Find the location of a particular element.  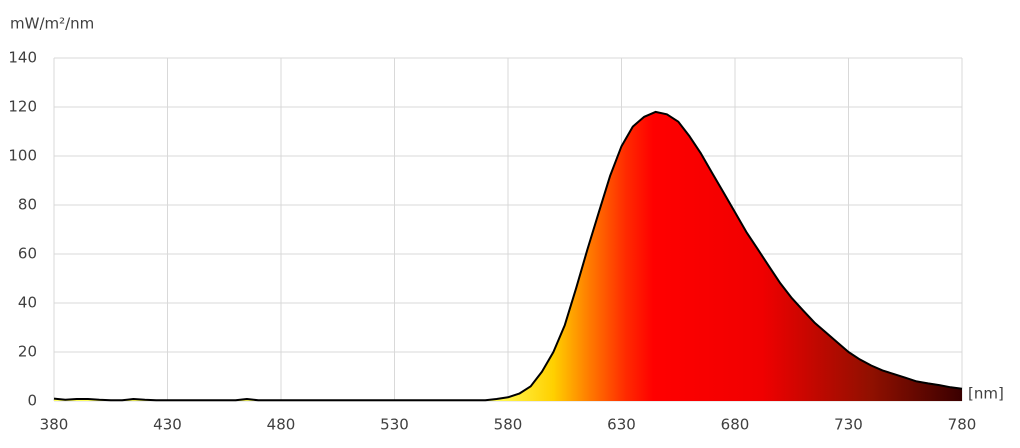

y-axis-label: mW/m²/nm is located at coordinates (52, 24).